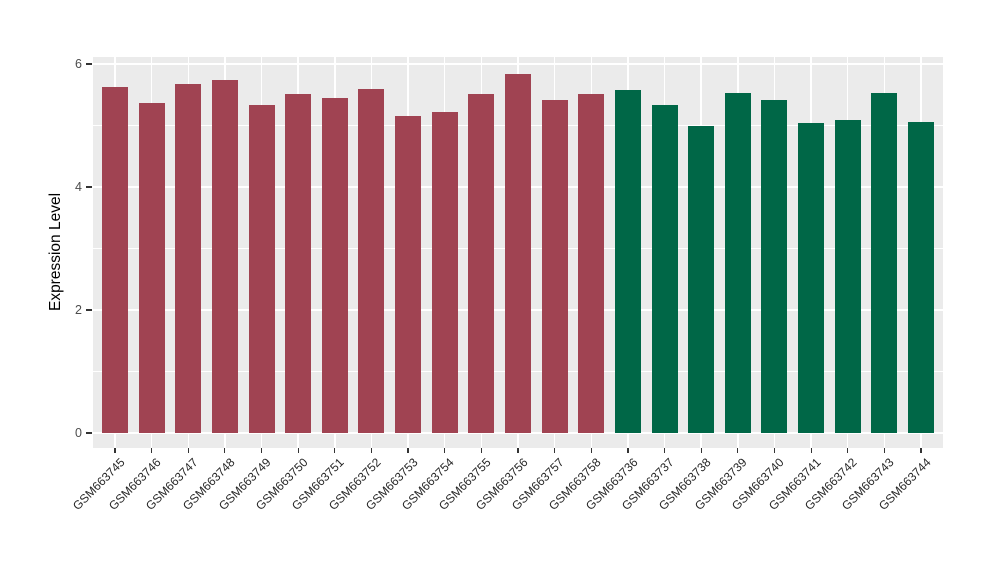  I want to click on bar-GSM663755, so click(481, 263).